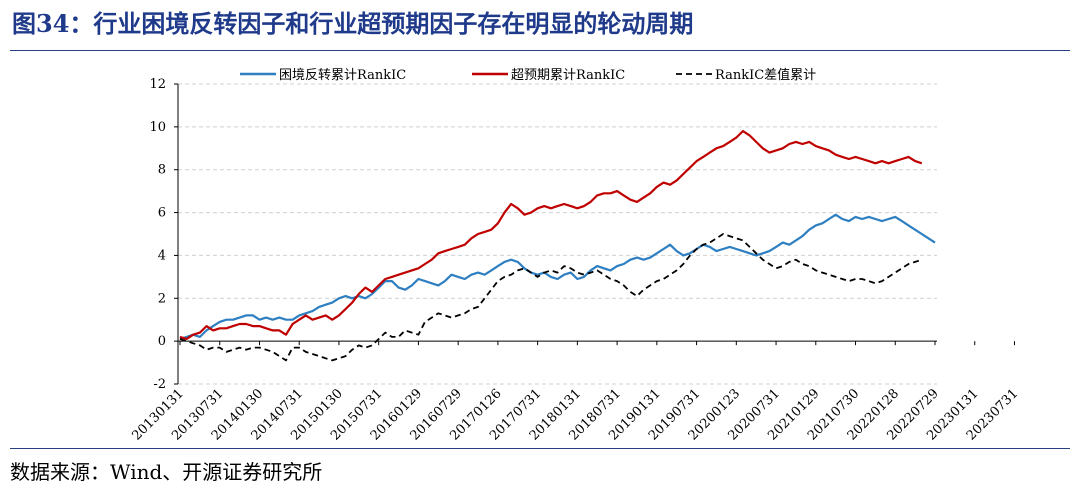  Describe the element at coordinates (540, 448) in the screenshot. I see `source-divider` at that location.